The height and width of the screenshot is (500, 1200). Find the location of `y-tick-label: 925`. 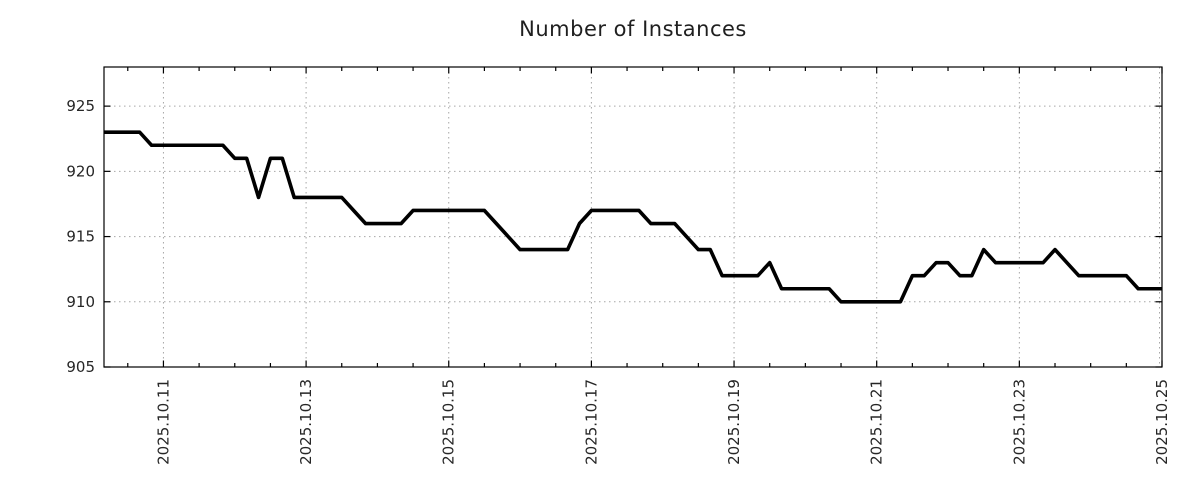

y-tick-label: 925 is located at coordinates (80, 106).